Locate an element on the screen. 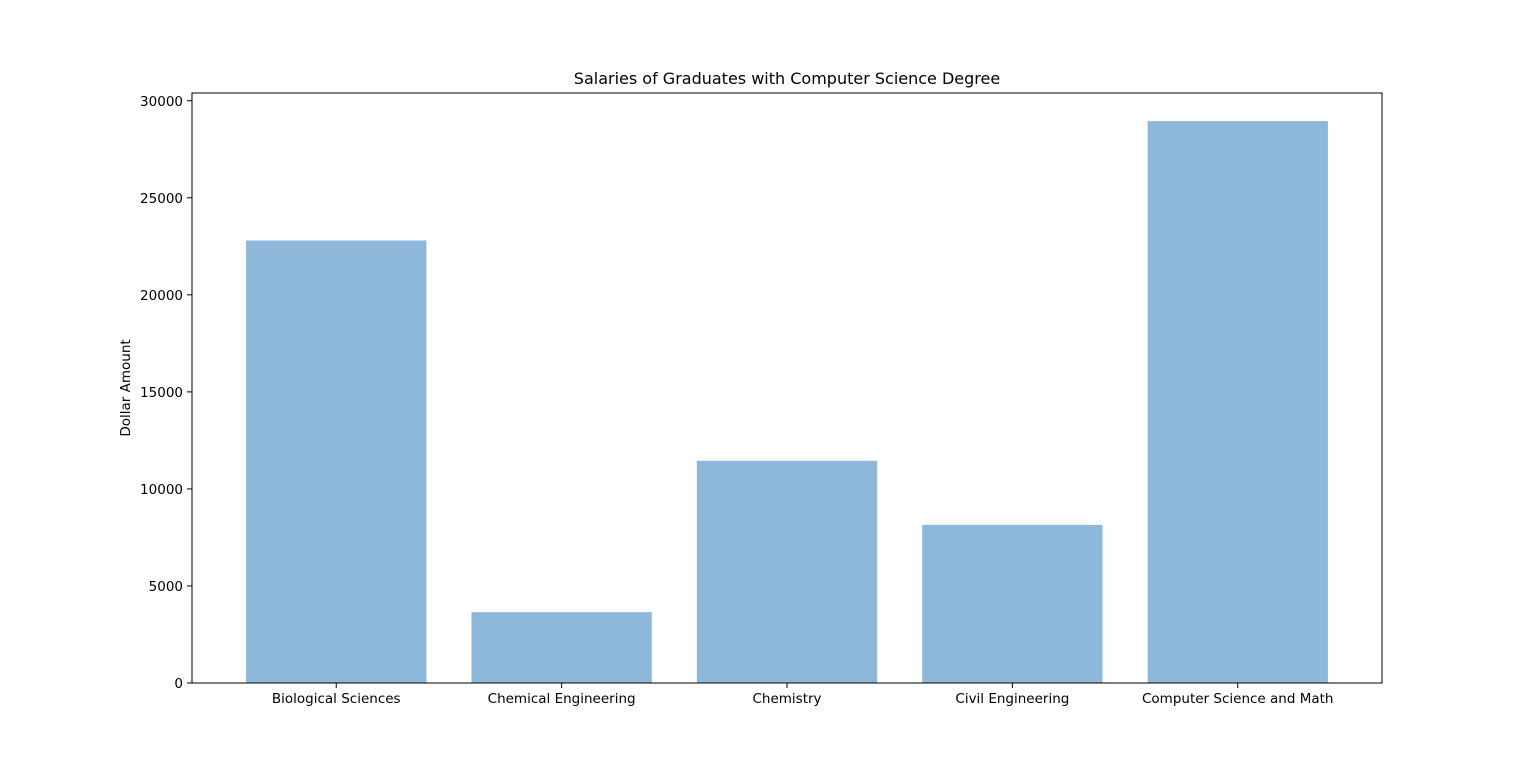 Image resolution: width=1536 pixels, height=767 pixels. y-tick-label: 15000 is located at coordinates (161, 393).